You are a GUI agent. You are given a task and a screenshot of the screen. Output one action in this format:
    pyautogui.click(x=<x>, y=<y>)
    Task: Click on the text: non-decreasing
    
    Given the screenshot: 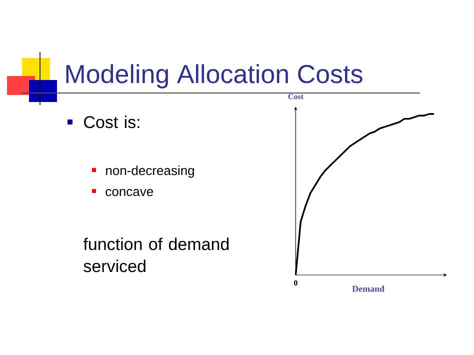 What is the action you would take?
    pyautogui.click(x=150, y=172)
    